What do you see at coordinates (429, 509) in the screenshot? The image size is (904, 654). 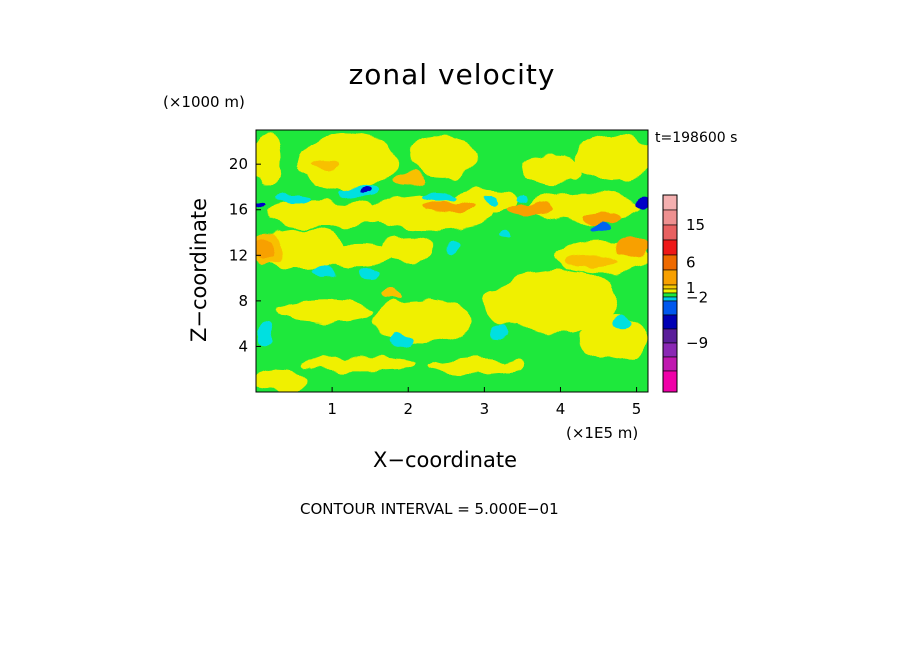 I see `contour-interval-note: CONTOUR INTERVAL = 5.000E−01` at bounding box center [429, 509].